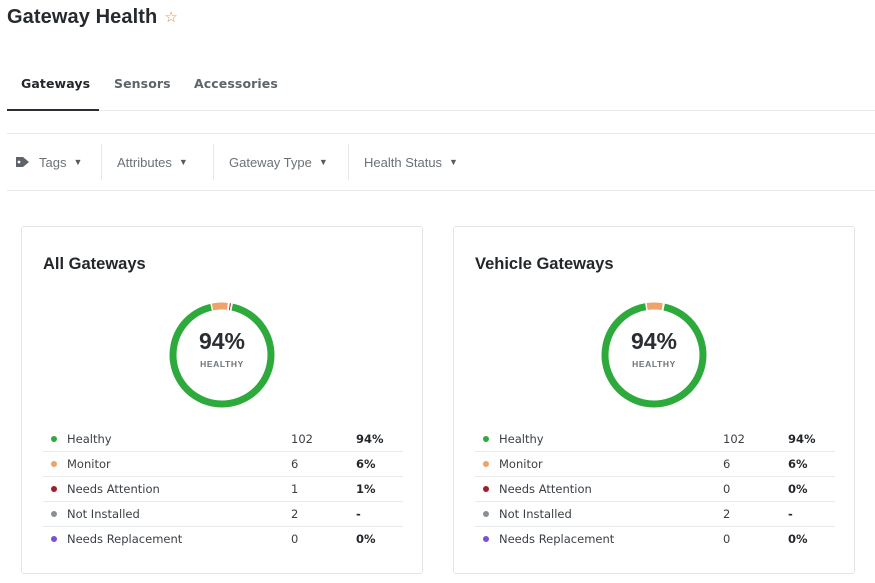 The width and height of the screenshot is (875, 583). I want to click on tab-sensors: Sensors, so click(142, 83).